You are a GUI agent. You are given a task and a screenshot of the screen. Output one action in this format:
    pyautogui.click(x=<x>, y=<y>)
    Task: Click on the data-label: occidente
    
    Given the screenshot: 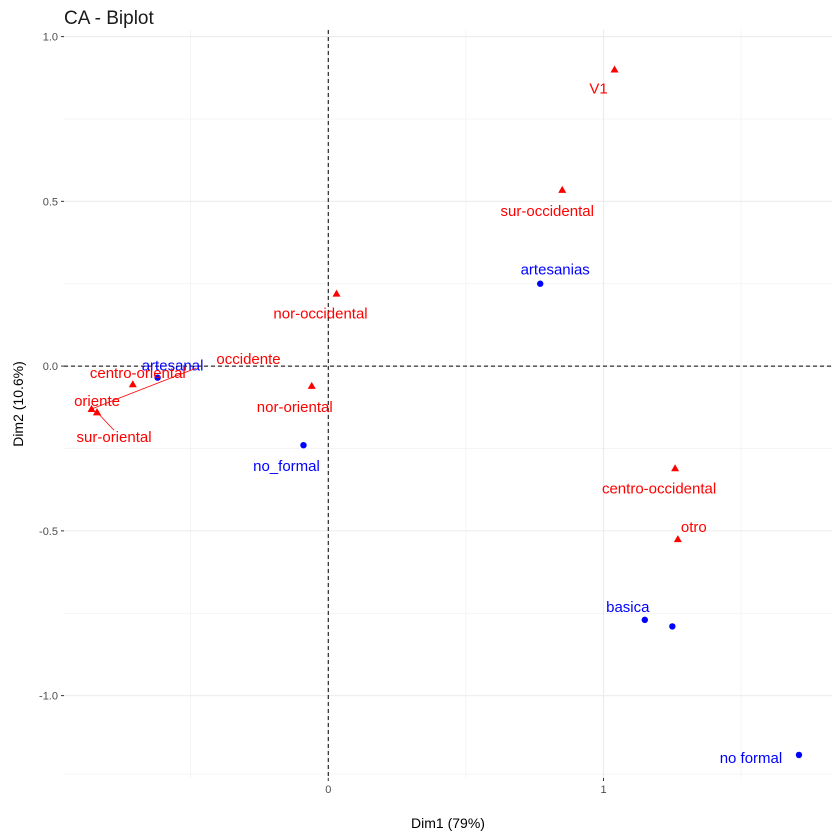 What is the action you would take?
    pyautogui.click(x=248, y=359)
    